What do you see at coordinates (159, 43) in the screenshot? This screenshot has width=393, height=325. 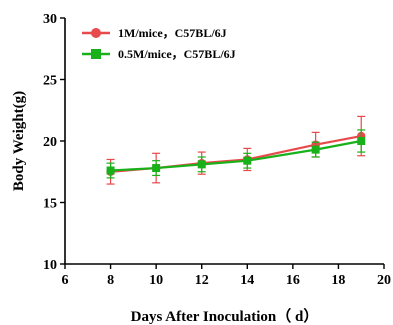 I see `chart-legend: 1M/mice，C57BL/6J 0.5M/mice，C57BL/6J` at bounding box center [159, 43].